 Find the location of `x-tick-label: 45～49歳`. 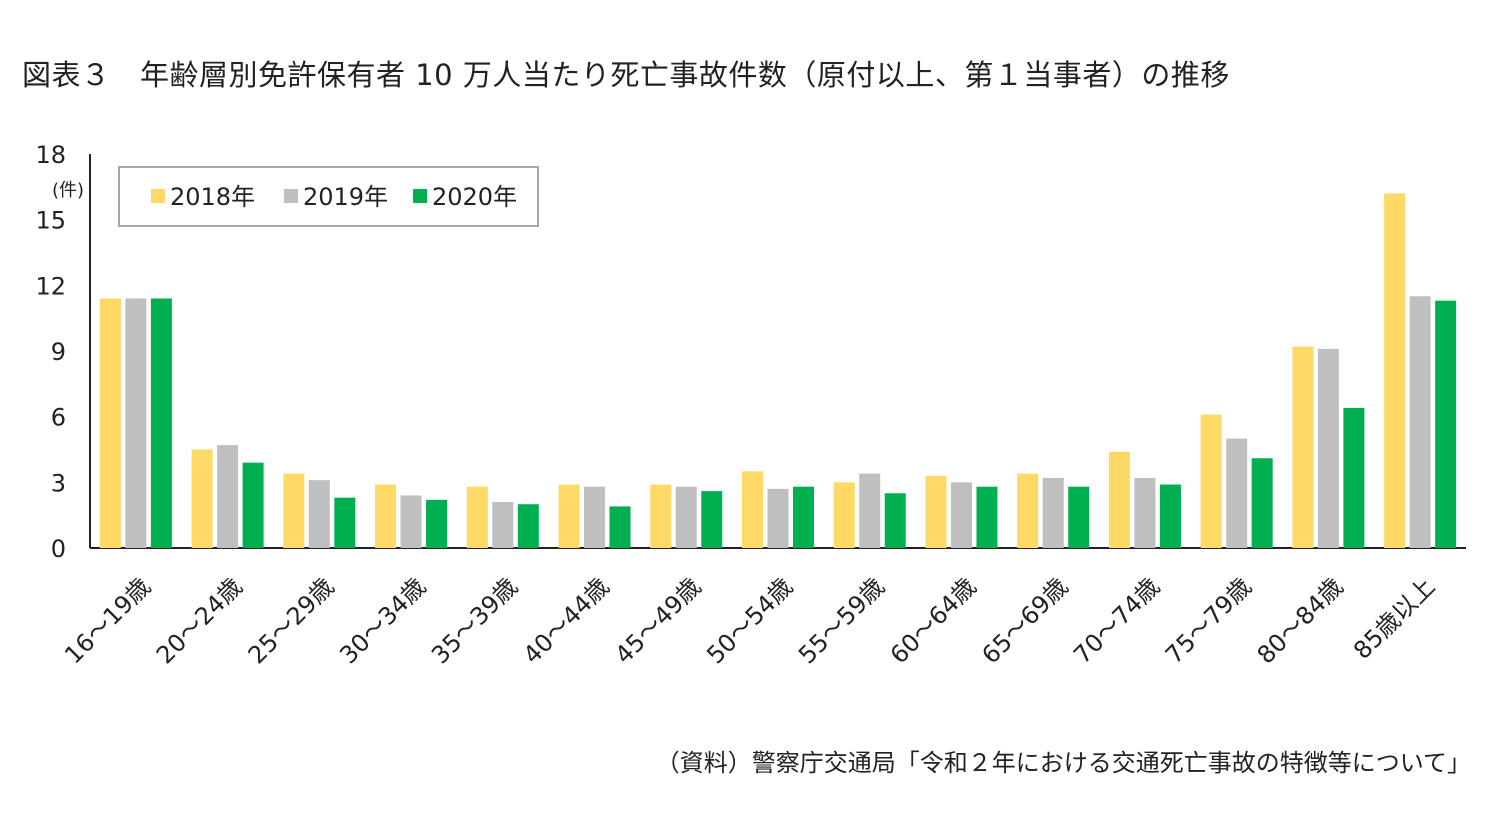

x-tick-label: 45～49歳 is located at coordinates (658, 620).